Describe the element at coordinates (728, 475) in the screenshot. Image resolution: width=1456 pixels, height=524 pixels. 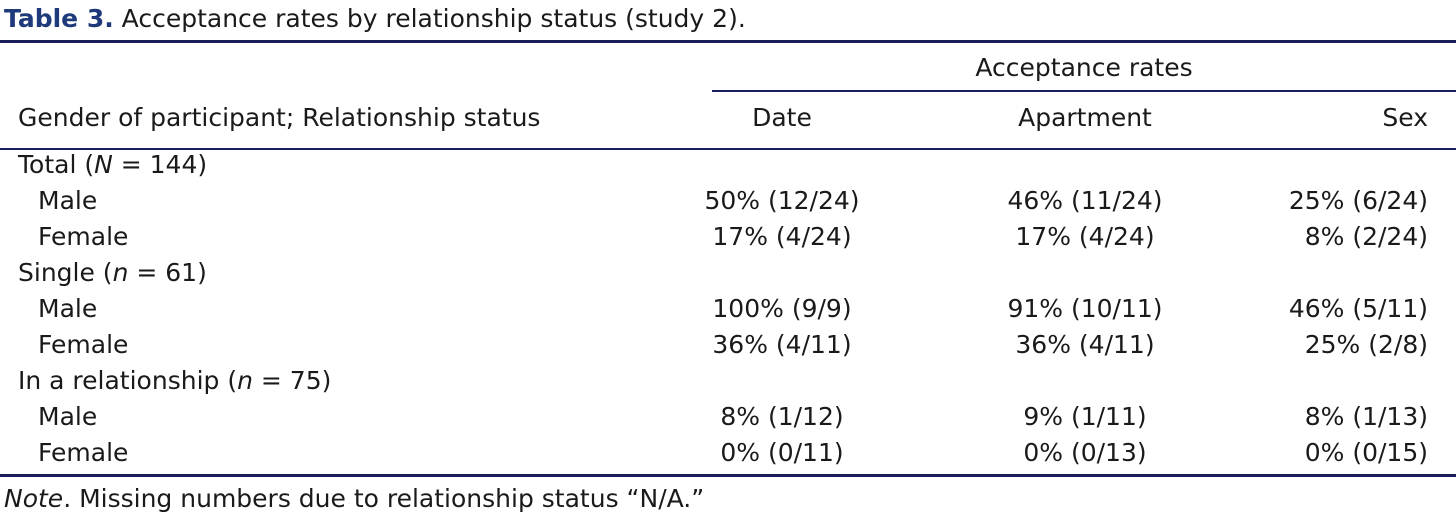
I see `bottom-rule` at that location.